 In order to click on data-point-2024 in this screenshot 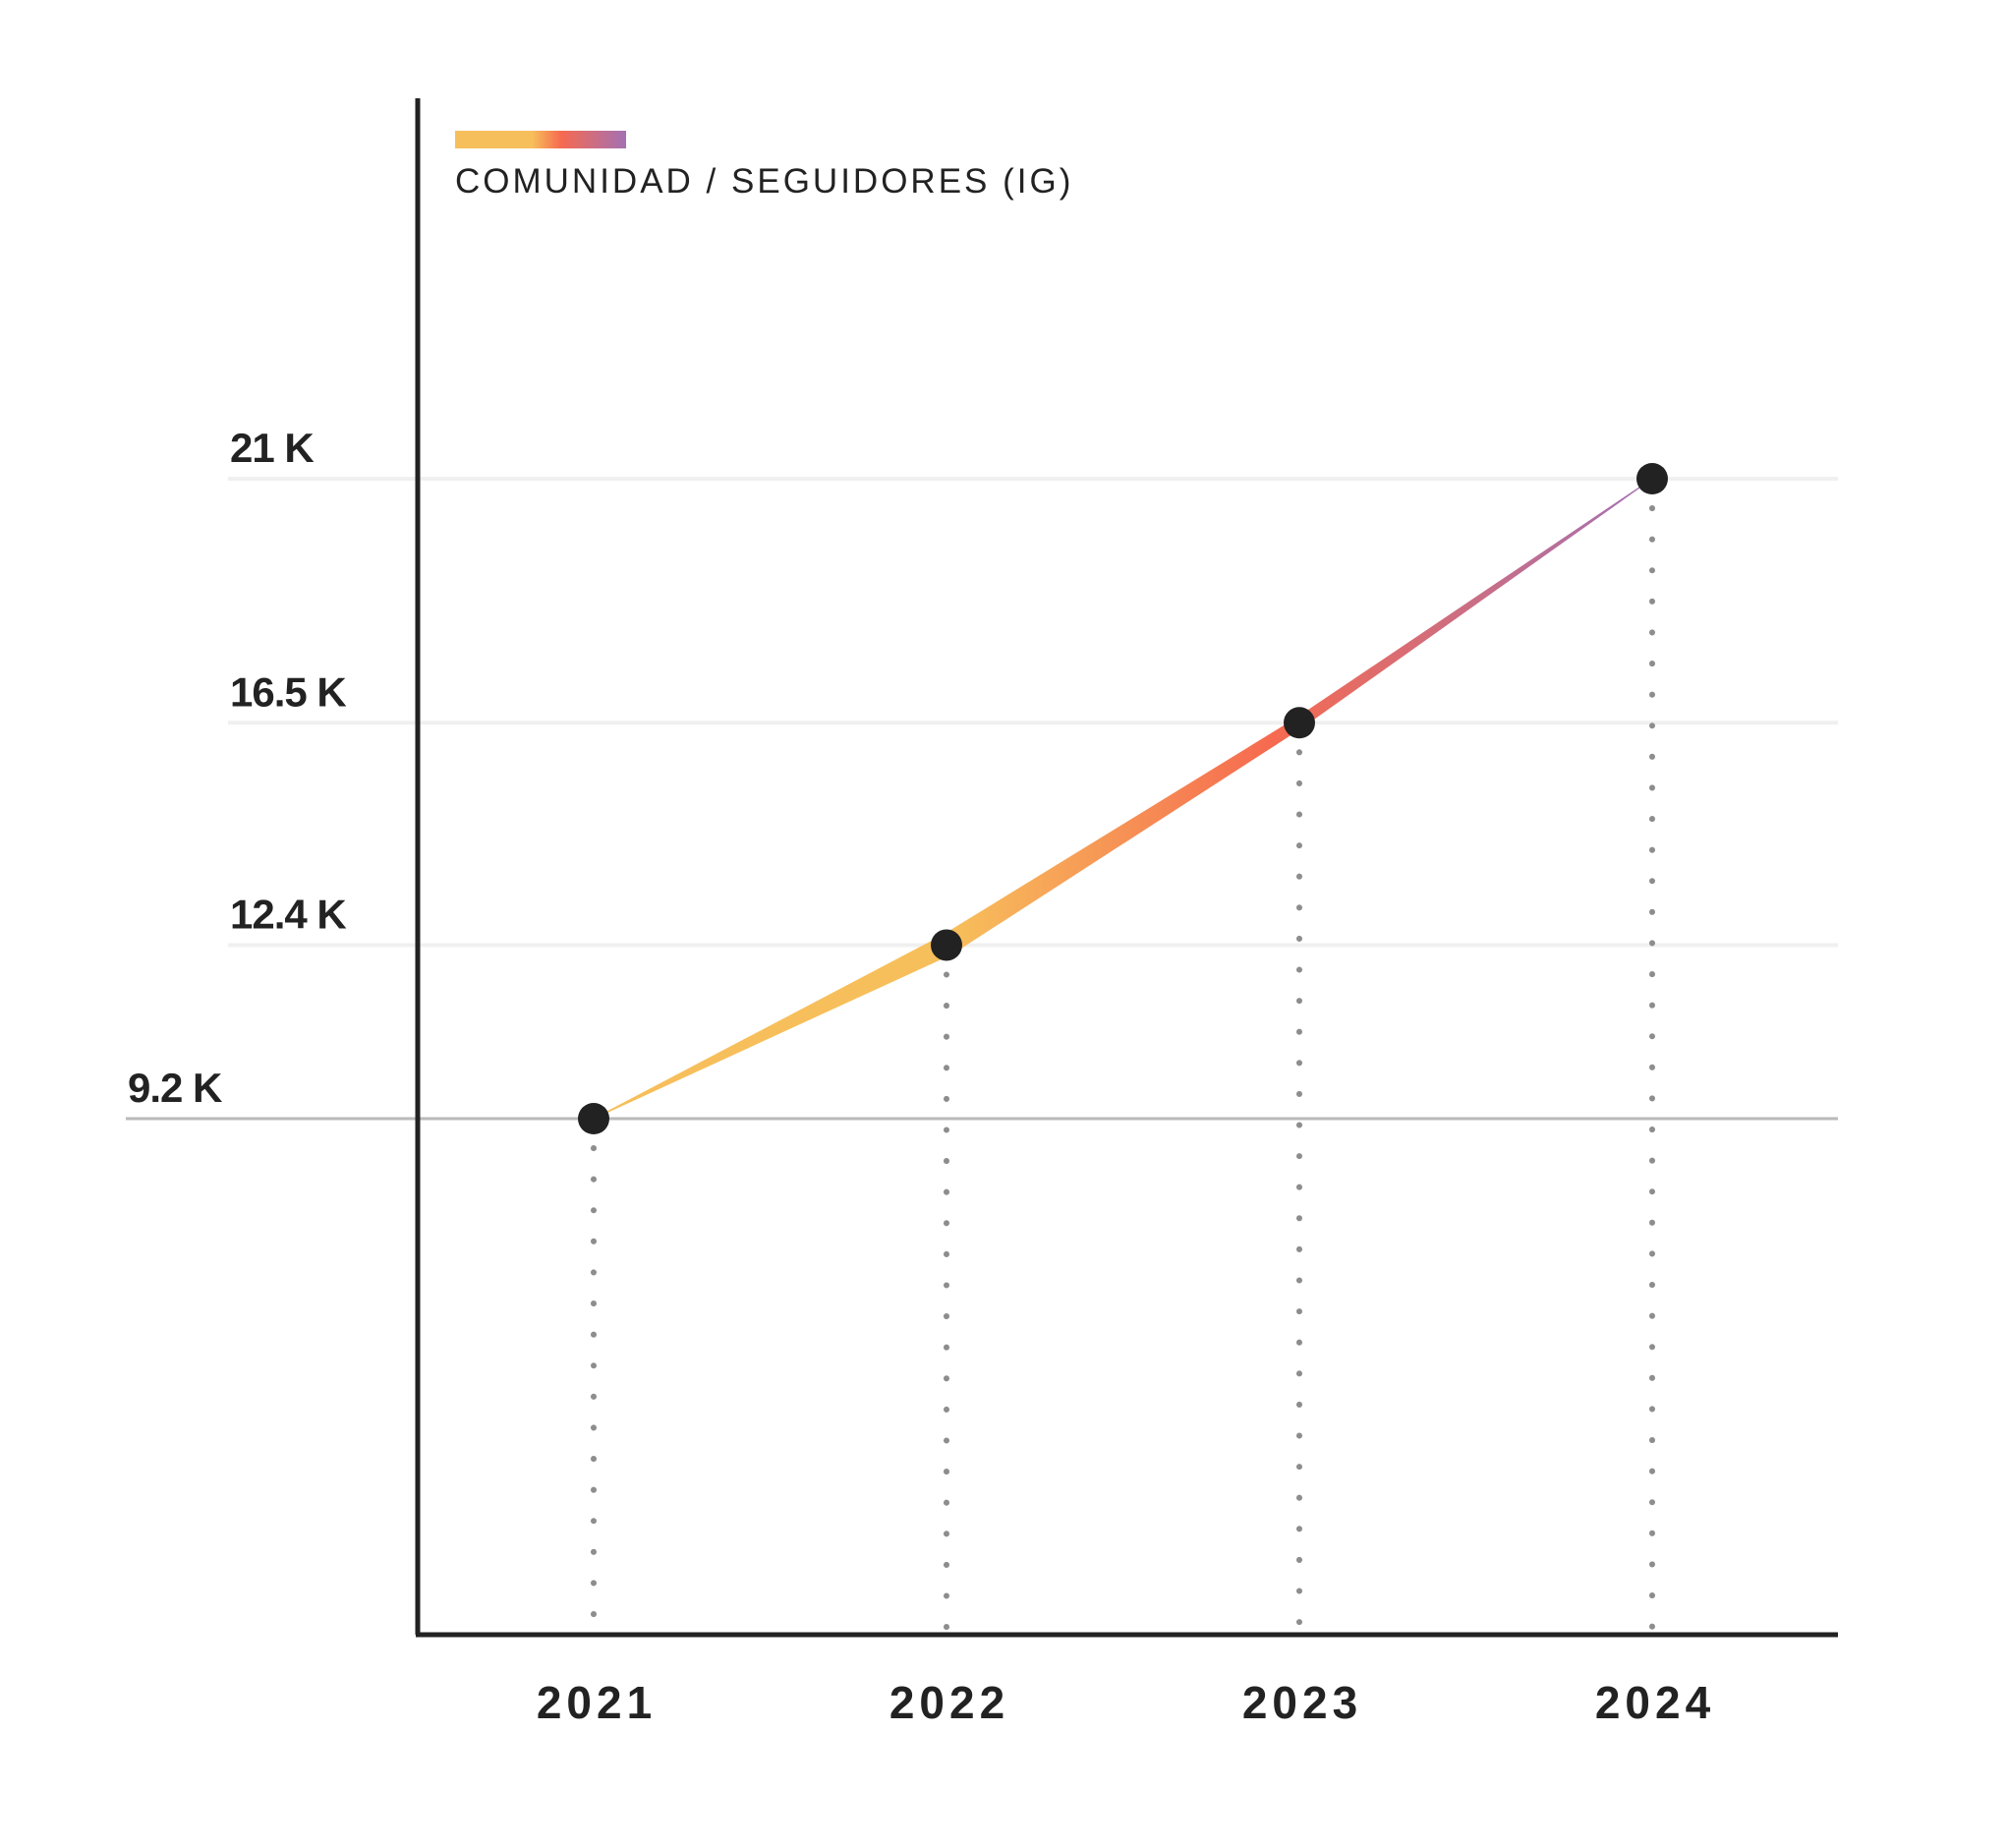, I will do `click(1652, 479)`.